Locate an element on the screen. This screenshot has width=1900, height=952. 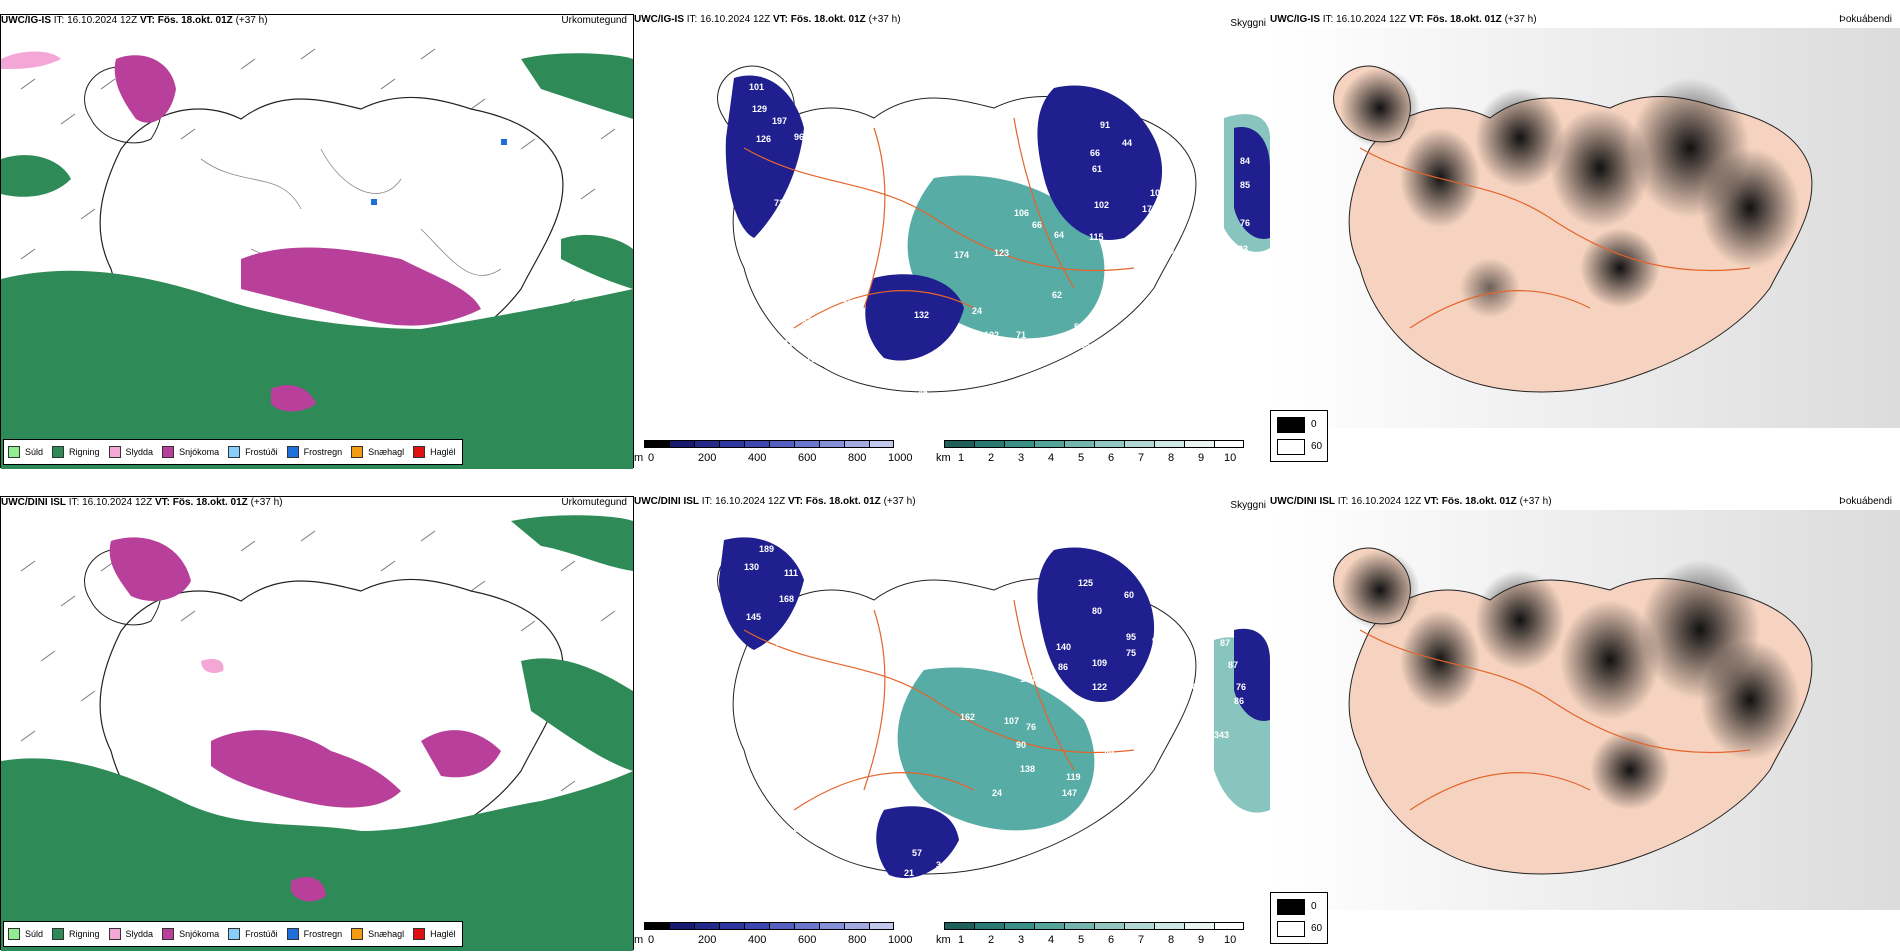
vis-value: 91 is located at coordinates (1105, 125).